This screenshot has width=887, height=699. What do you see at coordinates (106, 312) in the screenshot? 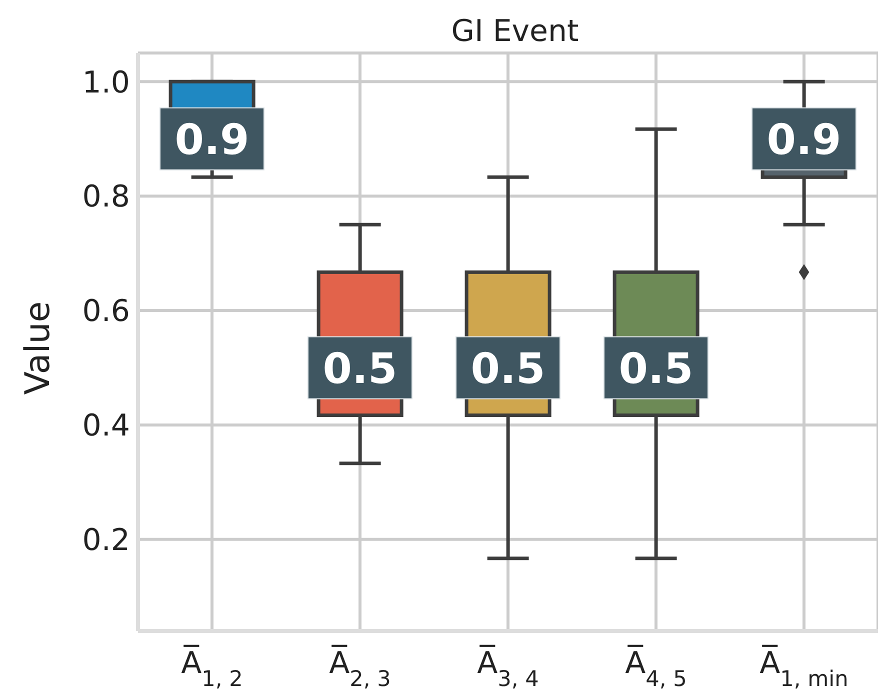
I see `y-tick-label: 0.6` at bounding box center [106, 312].